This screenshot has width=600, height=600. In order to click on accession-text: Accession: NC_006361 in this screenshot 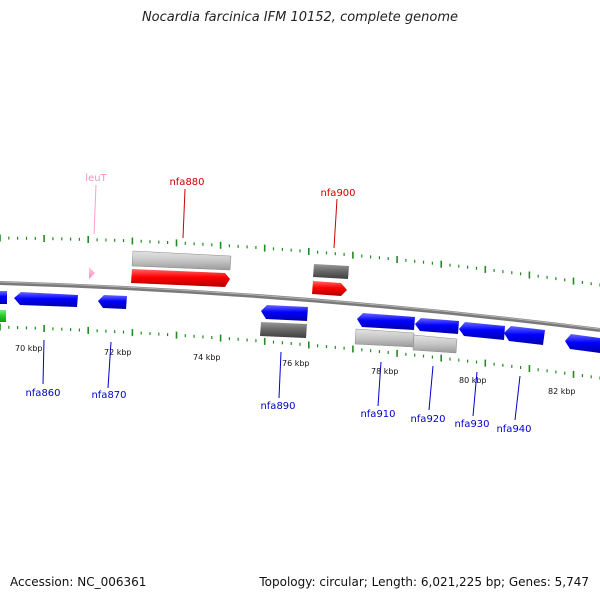, I will do `click(78, 582)`.